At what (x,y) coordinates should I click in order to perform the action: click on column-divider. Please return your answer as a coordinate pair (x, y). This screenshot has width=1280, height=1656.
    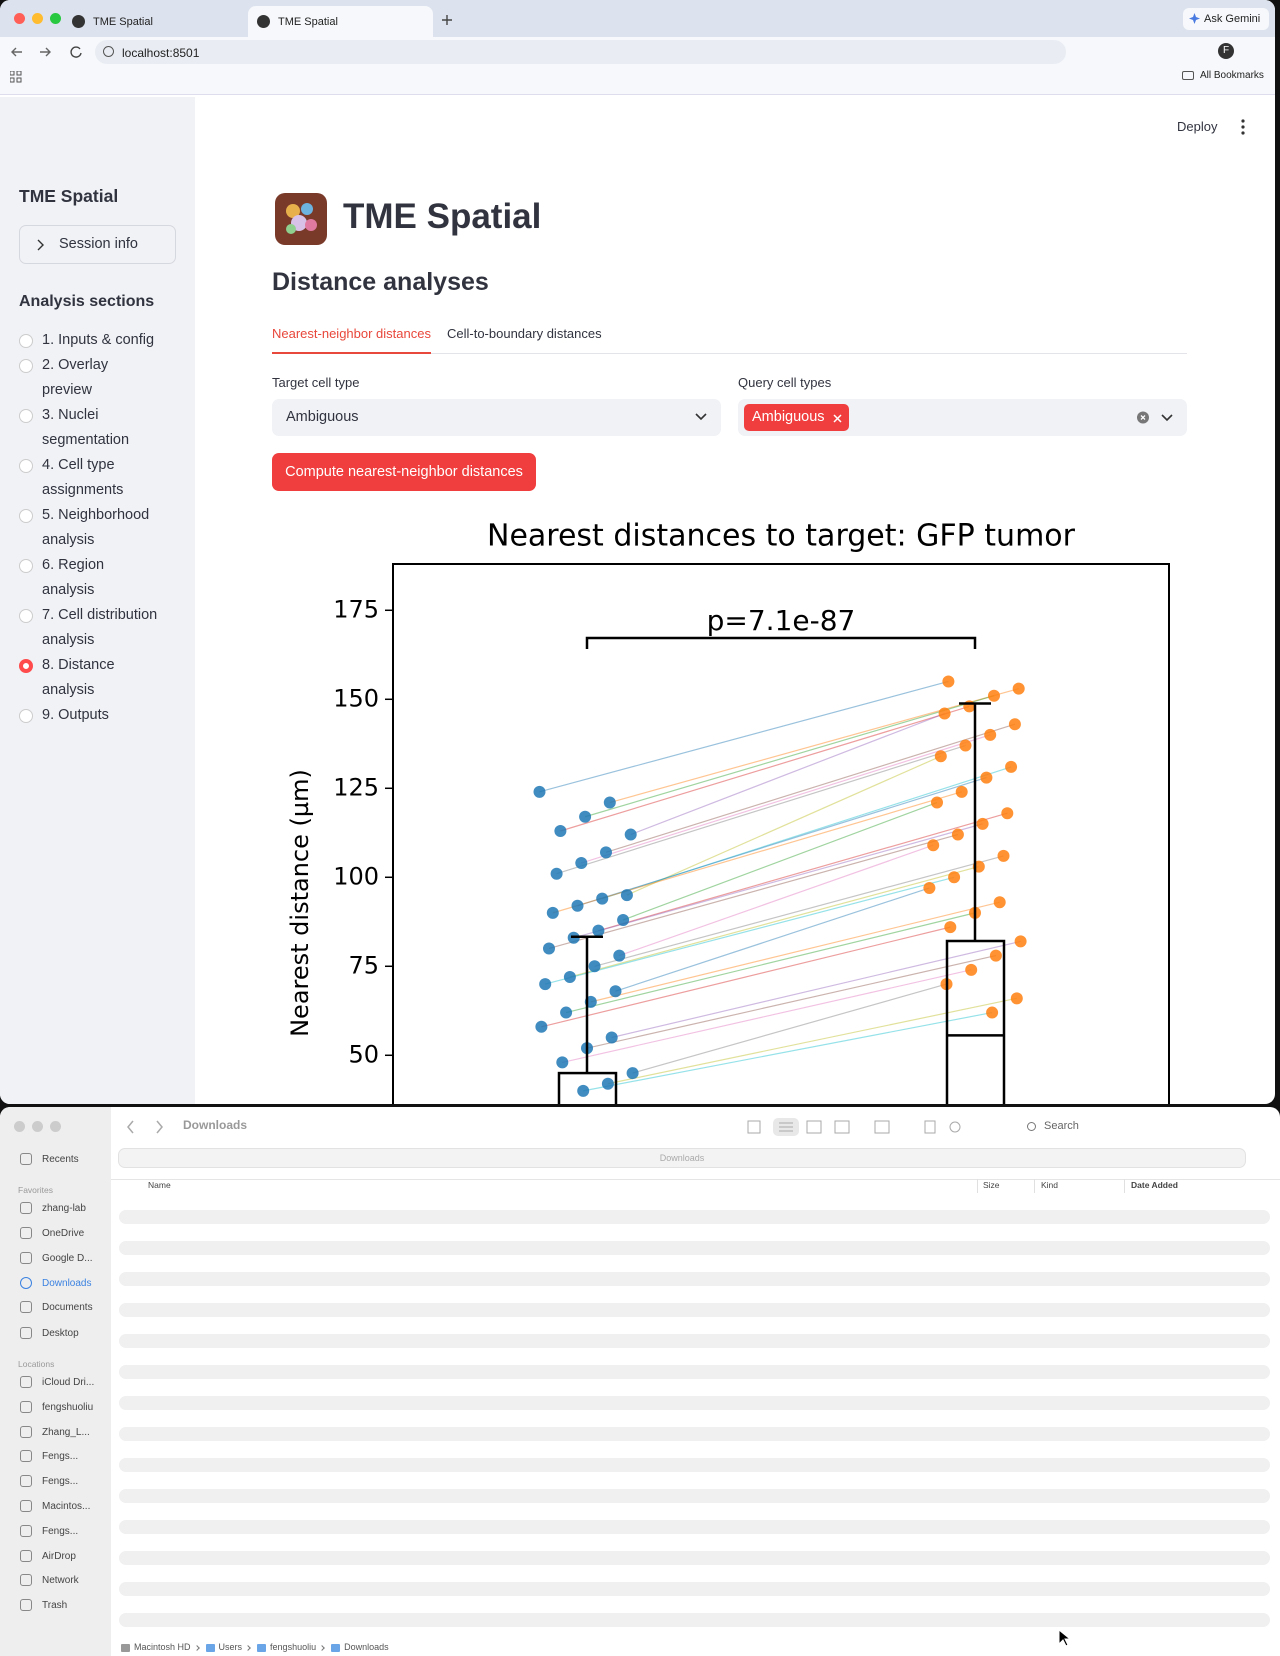
    Looking at the image, I should click on (977, 1186).